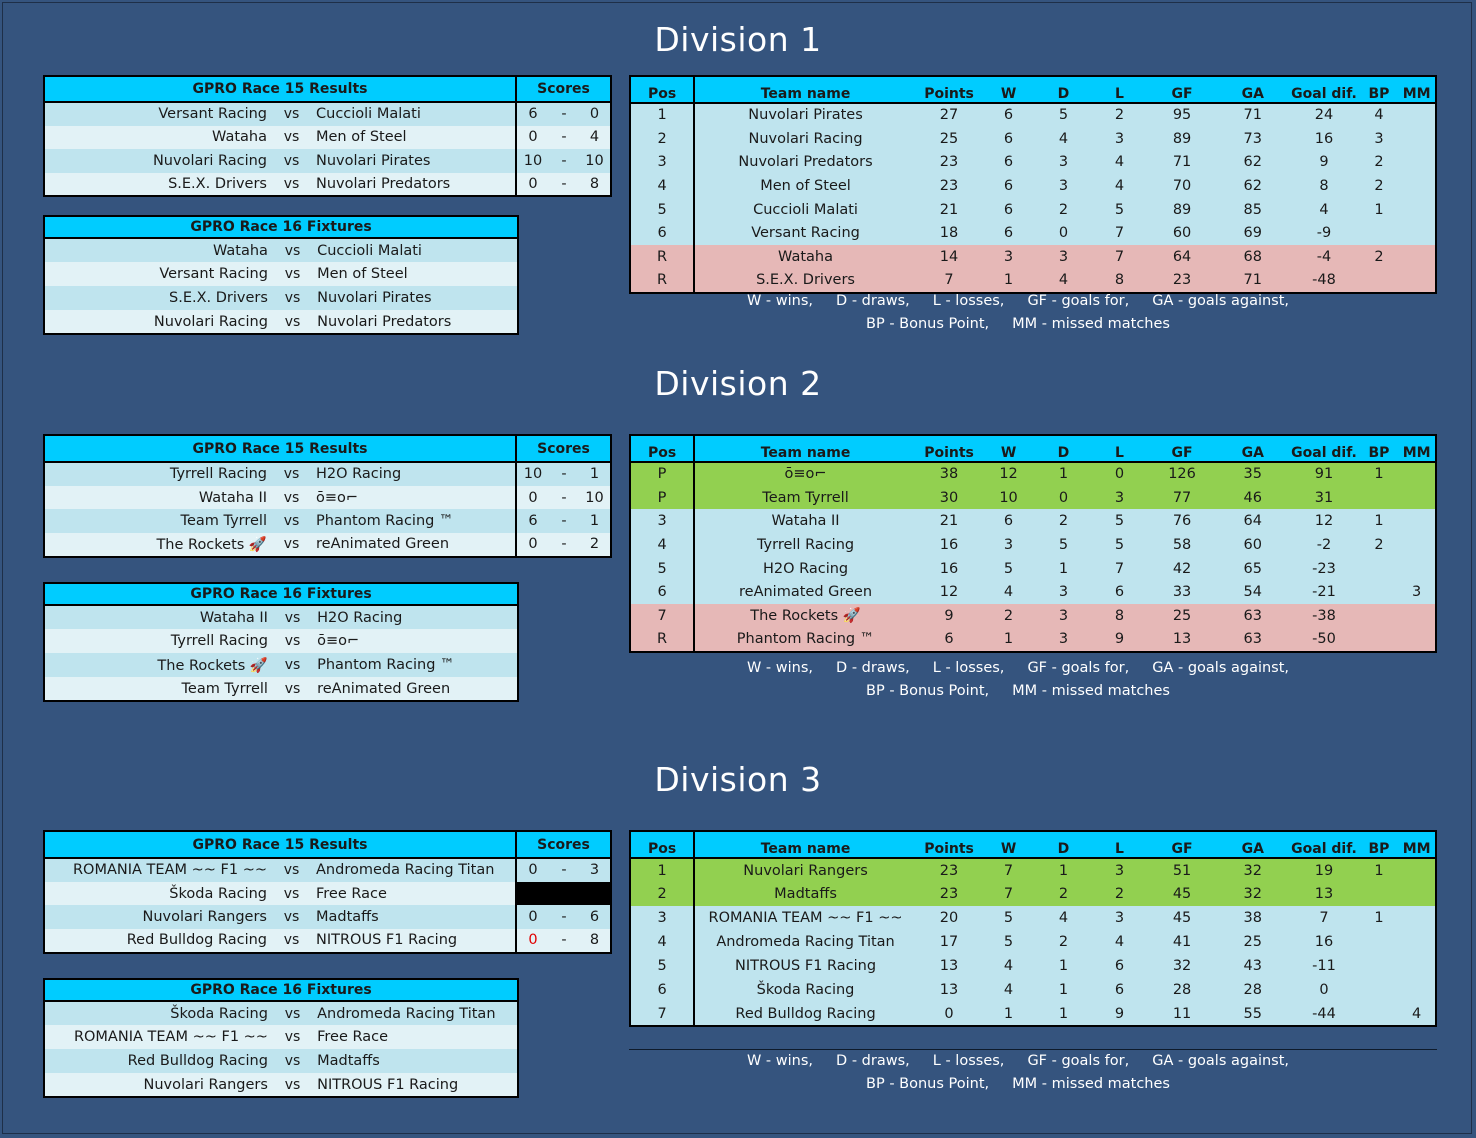  What do you see at coordinates (1063, 521) in the screenshot?
I see `draws-cell: 2` at bounding box center [1063, 521].